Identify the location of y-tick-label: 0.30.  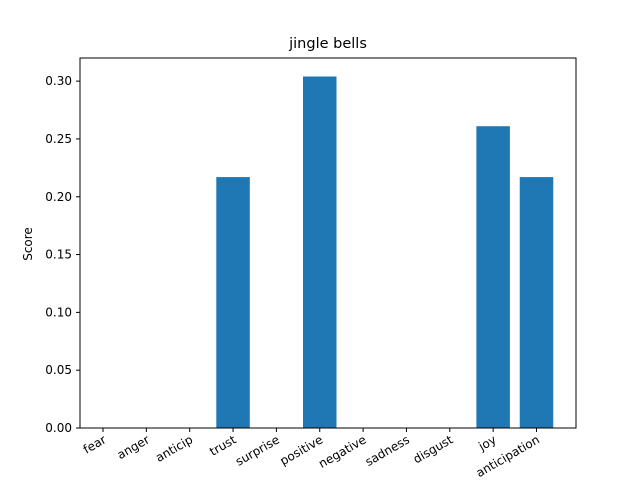
(58, 81).